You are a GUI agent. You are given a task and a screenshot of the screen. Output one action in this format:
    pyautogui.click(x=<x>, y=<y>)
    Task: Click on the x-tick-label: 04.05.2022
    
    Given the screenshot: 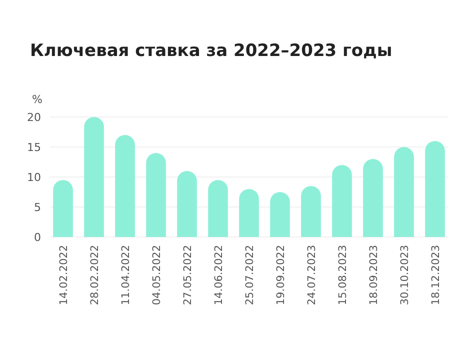 What is the action you would take?
    pyautogui.click(x=157, y=275)
    